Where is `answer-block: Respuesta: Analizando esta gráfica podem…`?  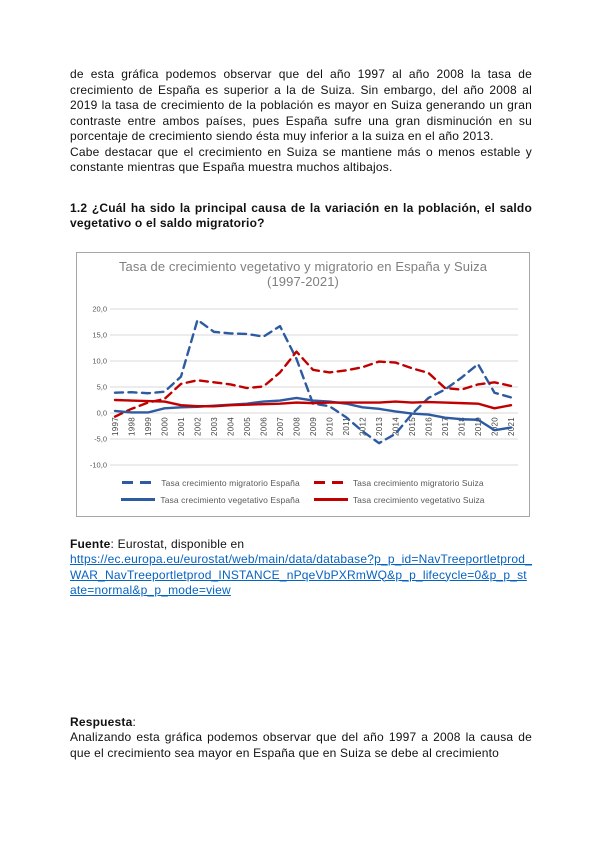
answer-block: Respuesta: Analizando esta gráfica podem… is located at coordinates (301, 738).